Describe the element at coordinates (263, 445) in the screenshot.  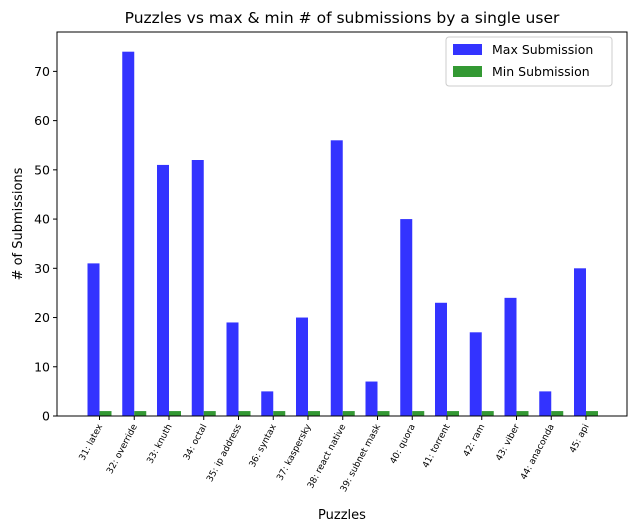
I see `x-tick-label-6: 36: syntax` at that location.